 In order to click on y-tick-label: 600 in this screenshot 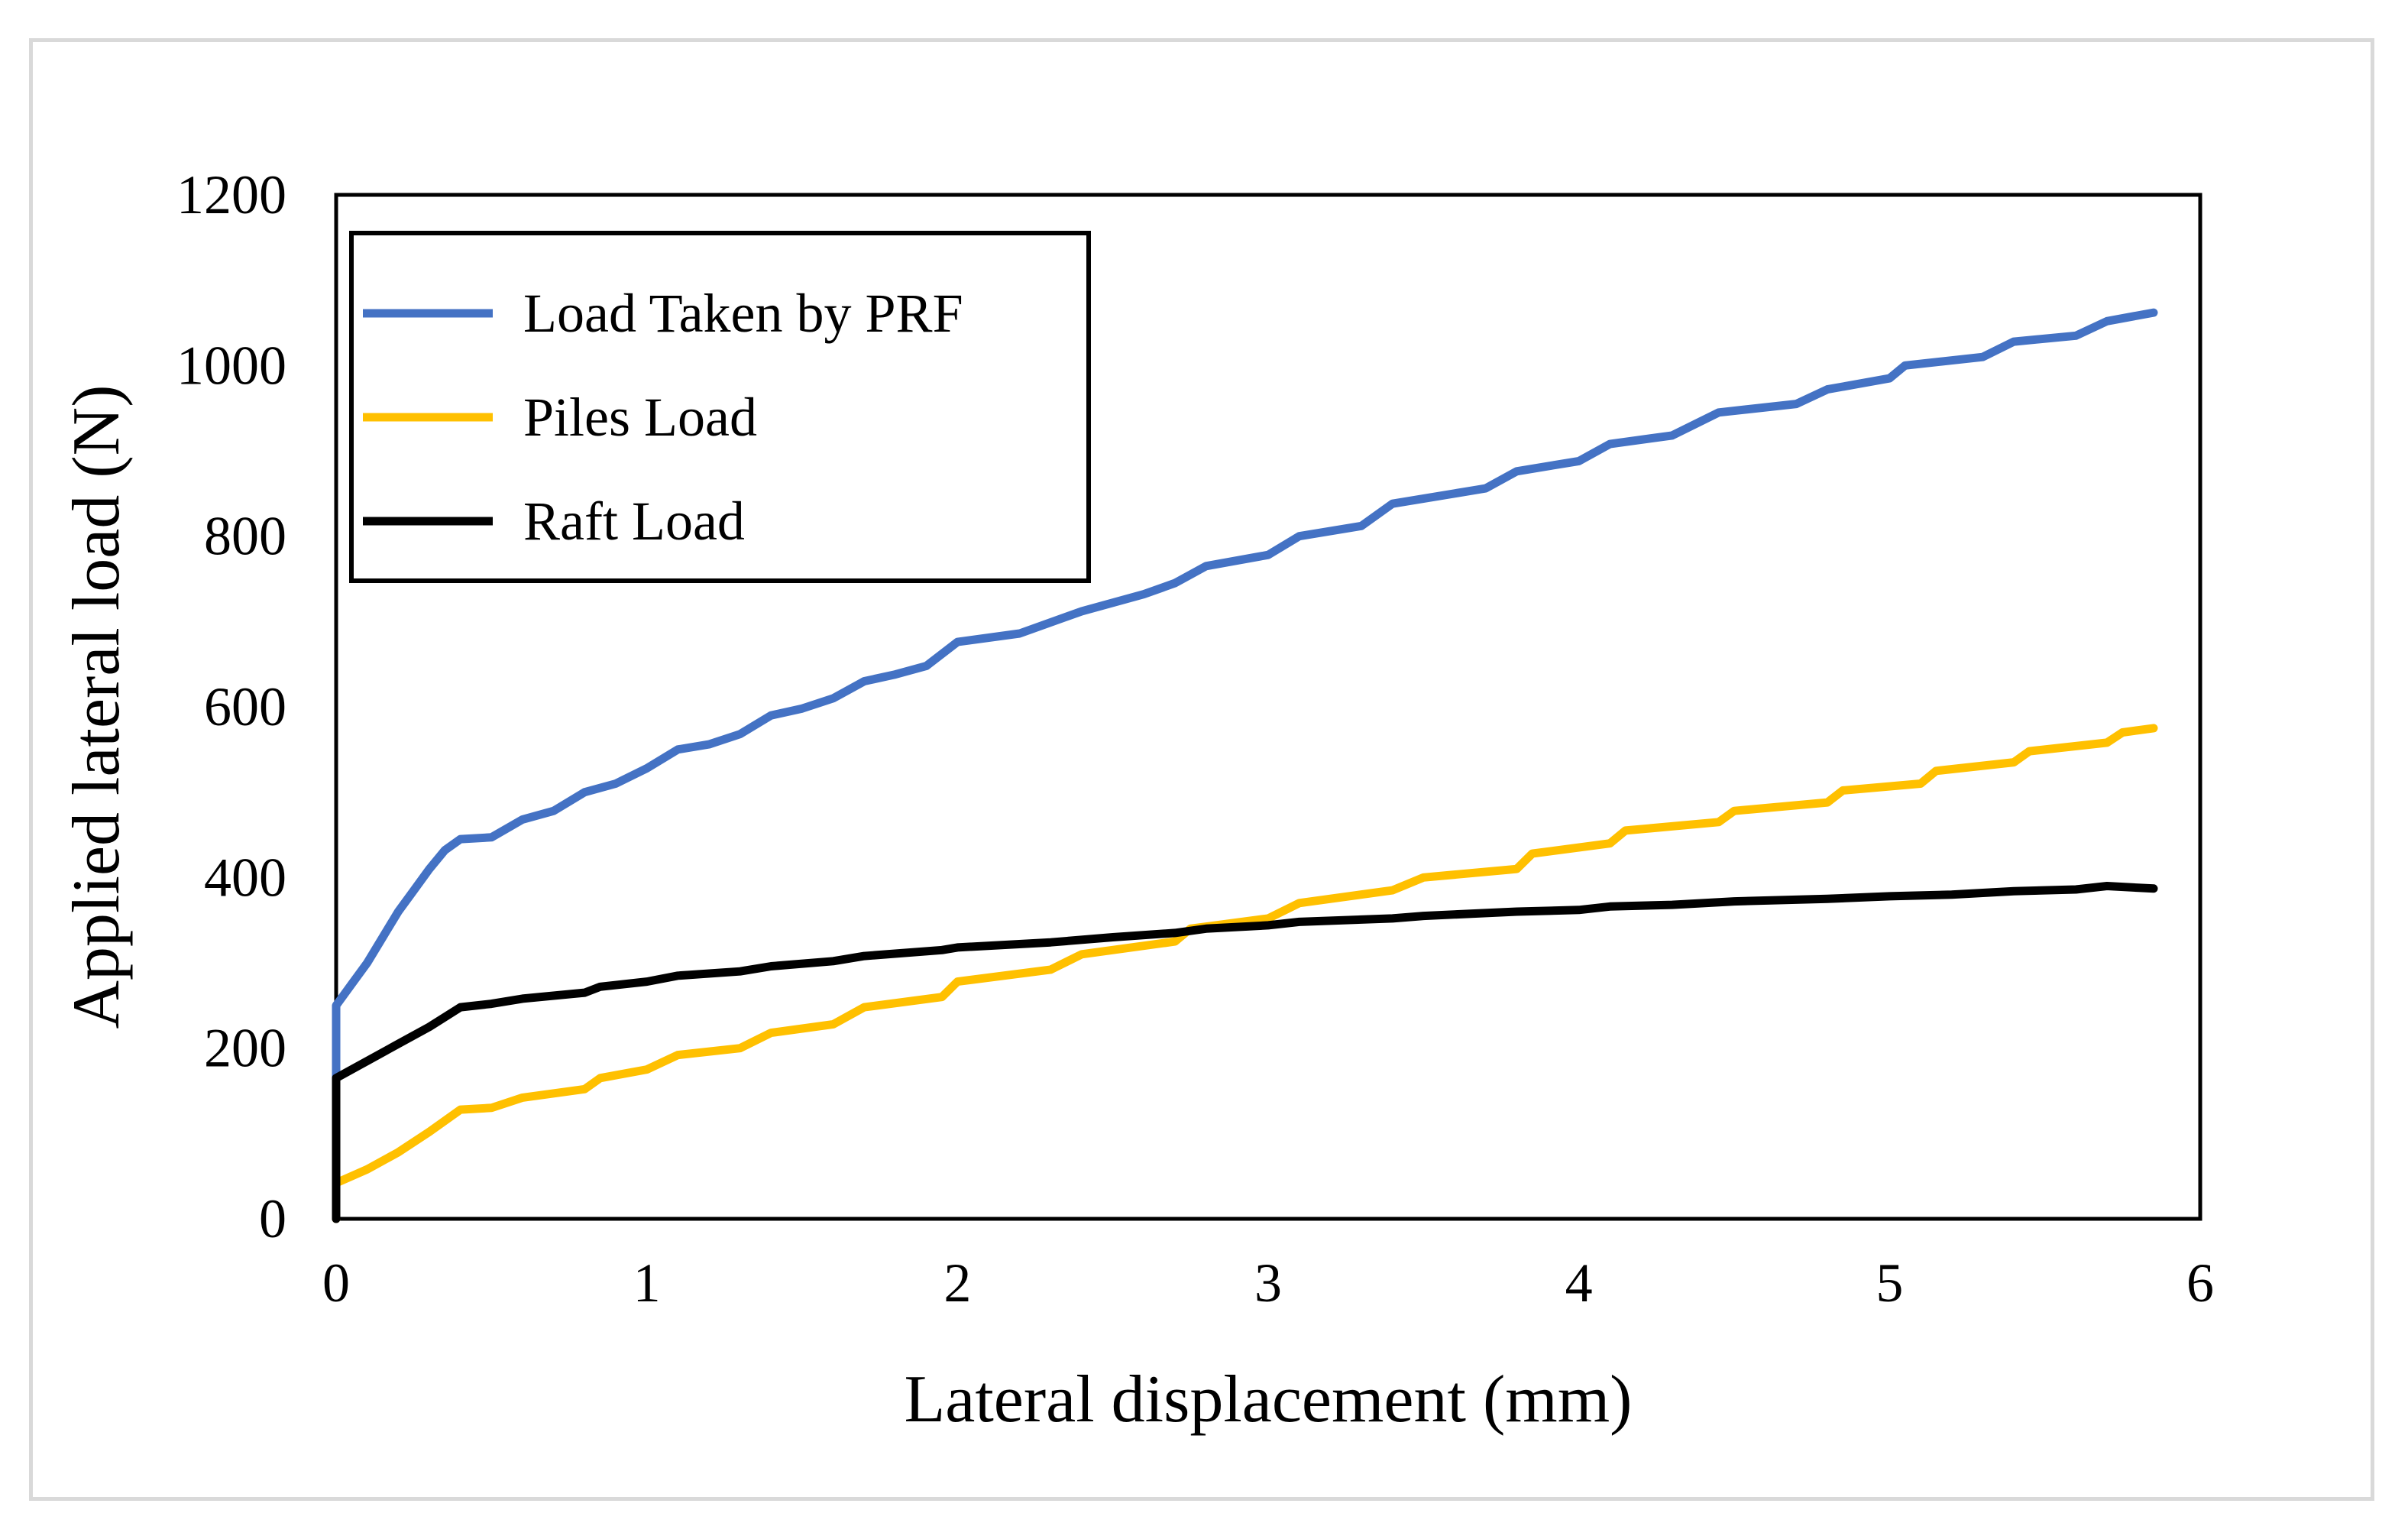, I will do `click(245, 706)`.